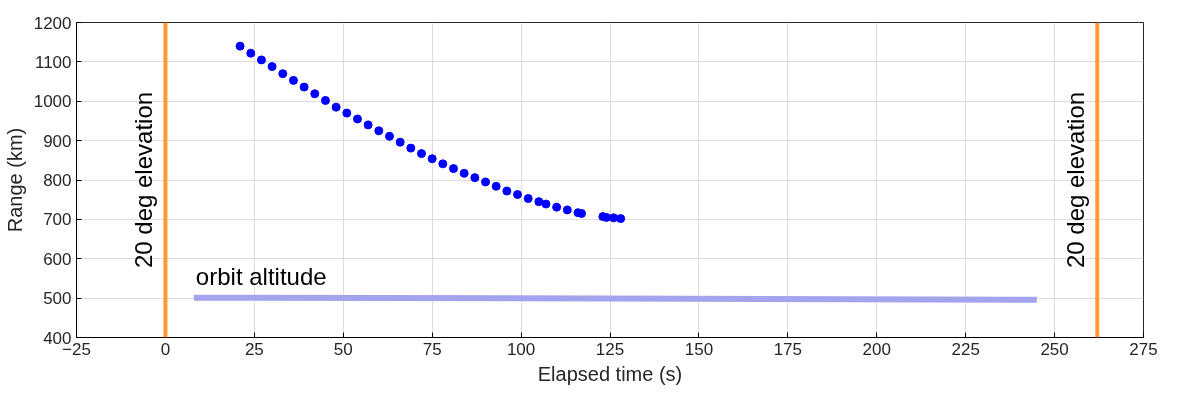 The width and height of the screenshot is (1184, 406). I want to click on x-tick-label: 200, so click(876, 349).